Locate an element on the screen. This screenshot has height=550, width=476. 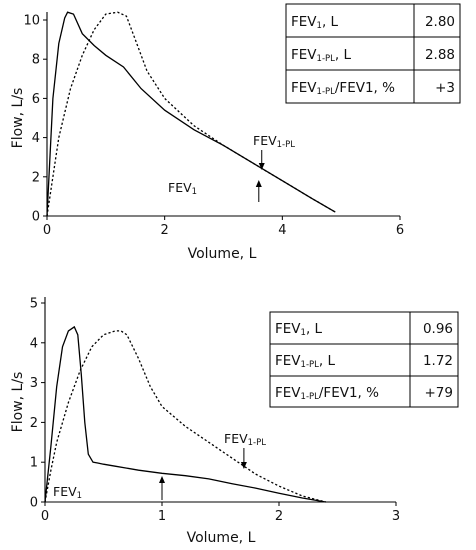
chart-bottom-fev1pl-arrowhead is located at coordinates (243, 465).